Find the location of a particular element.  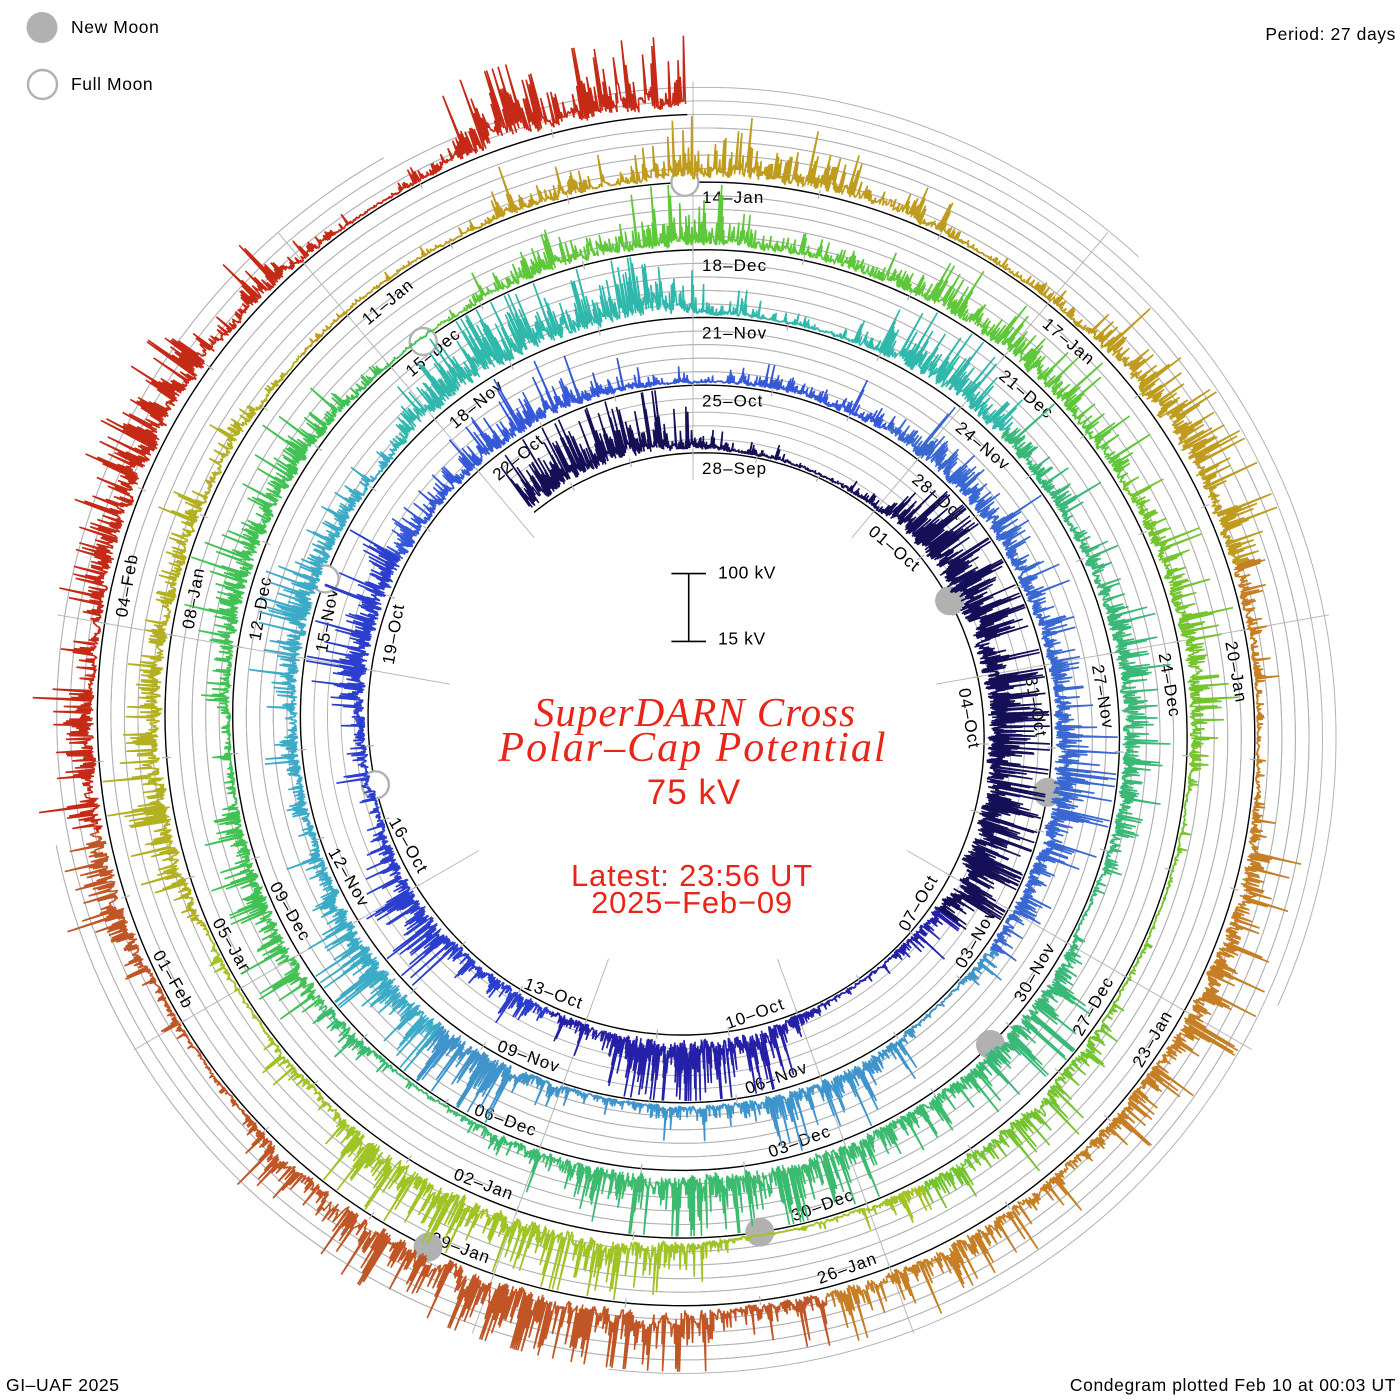

svg-text: 15 kV is located at coordinates (742, 639).